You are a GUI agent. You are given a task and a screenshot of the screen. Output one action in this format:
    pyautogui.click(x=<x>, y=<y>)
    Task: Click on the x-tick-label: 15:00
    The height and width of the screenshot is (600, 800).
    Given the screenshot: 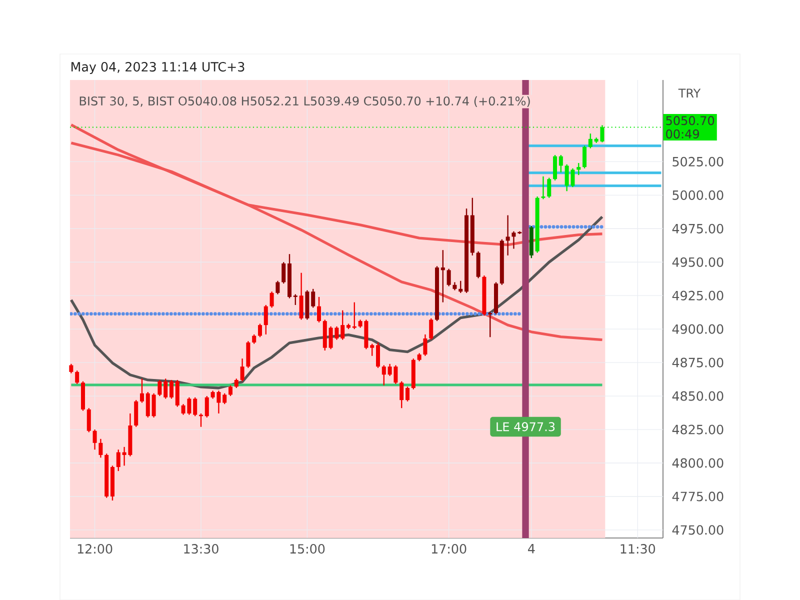 What is the action you would take?
    pyautogui.click(x=307, y=549)
    